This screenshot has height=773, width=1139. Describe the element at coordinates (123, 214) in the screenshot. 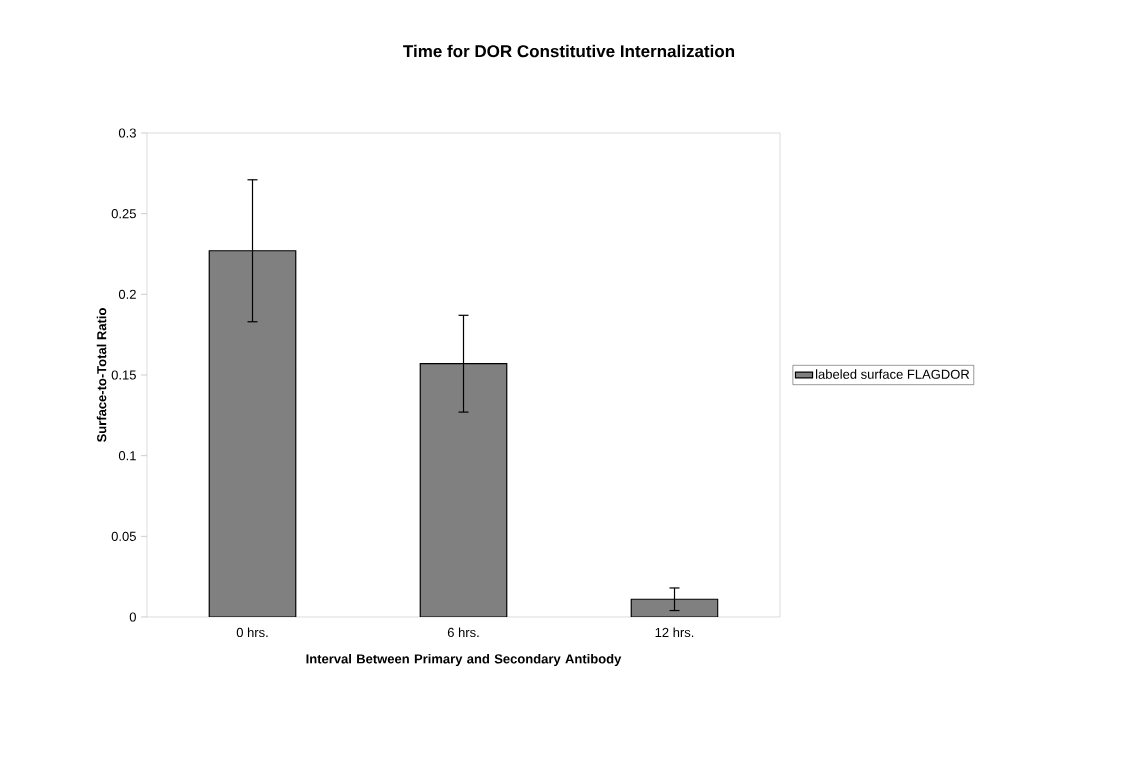

I see `y-tick-label: 0.25` at that location.